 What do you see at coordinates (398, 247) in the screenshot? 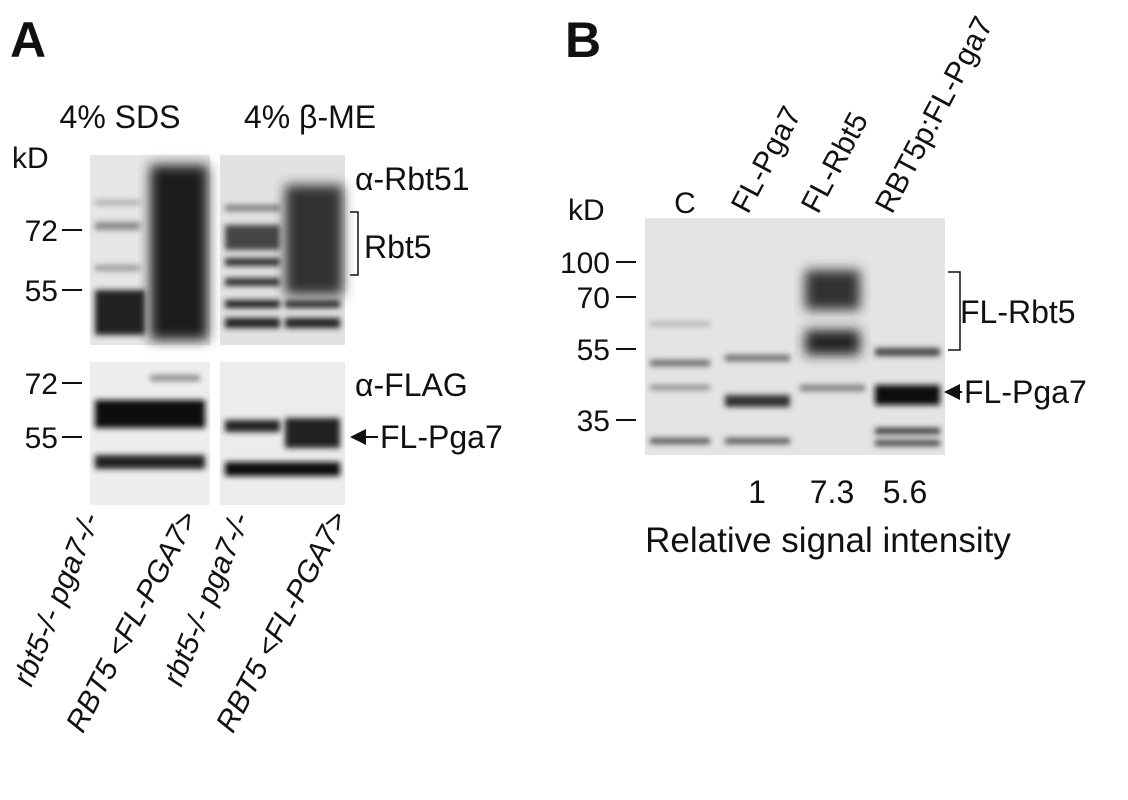
I see `bracket-label: Rbt5` at bounding box center [398, 247].